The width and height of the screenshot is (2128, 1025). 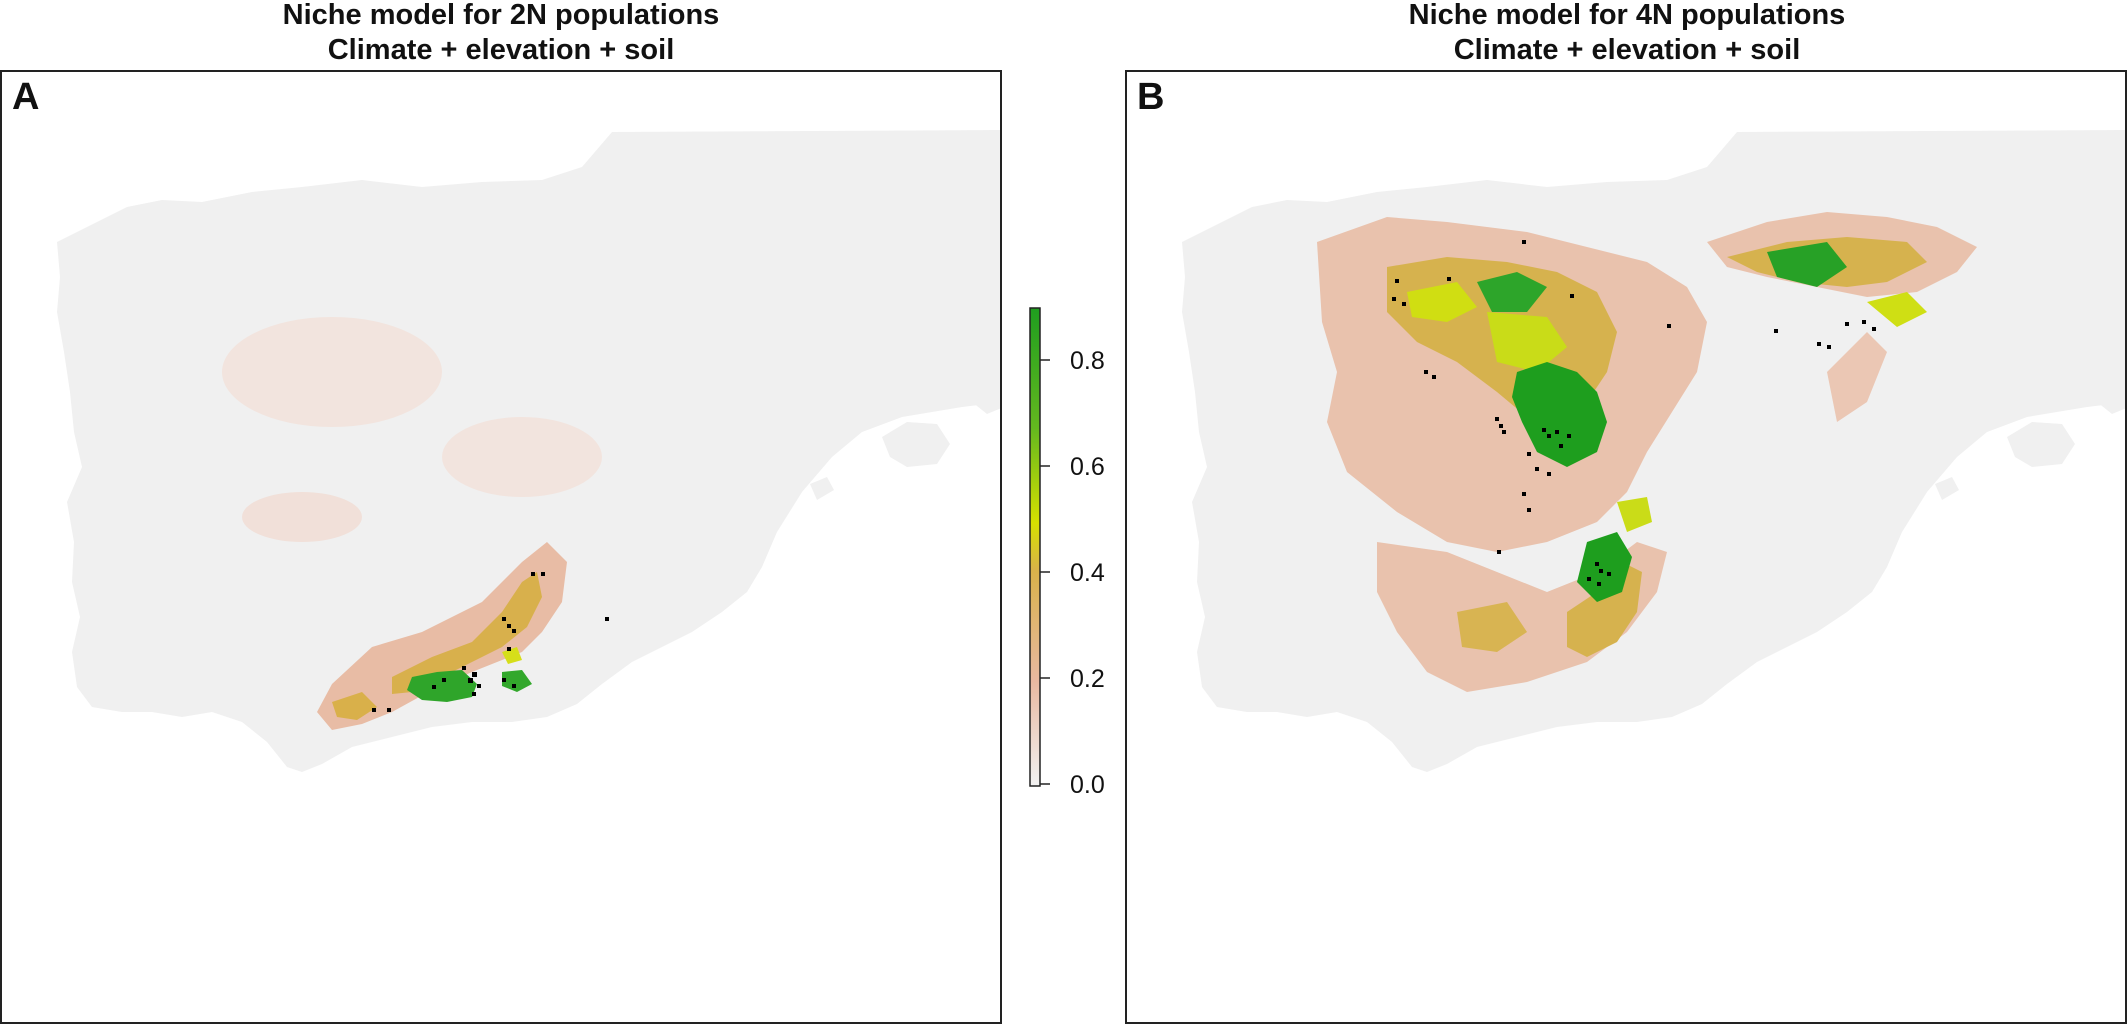 I want to click on suitability-low, so click(x=442, y=636).